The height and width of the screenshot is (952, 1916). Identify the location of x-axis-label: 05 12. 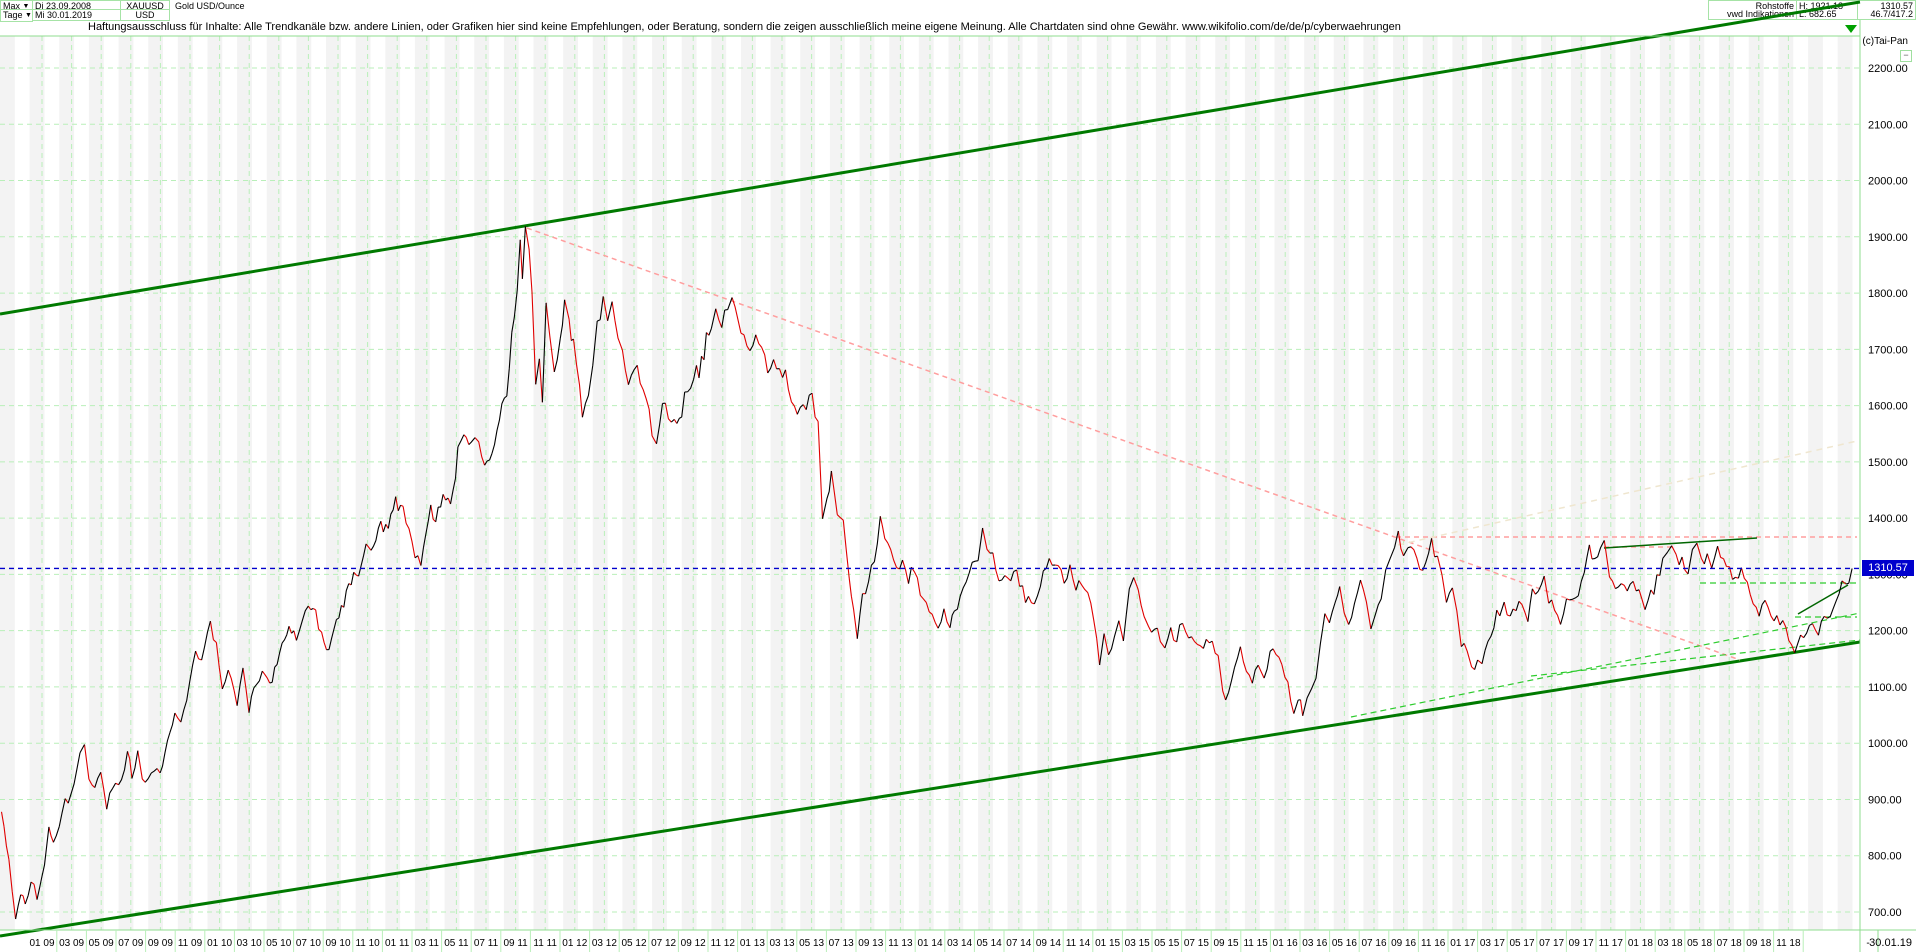
(633, 943).